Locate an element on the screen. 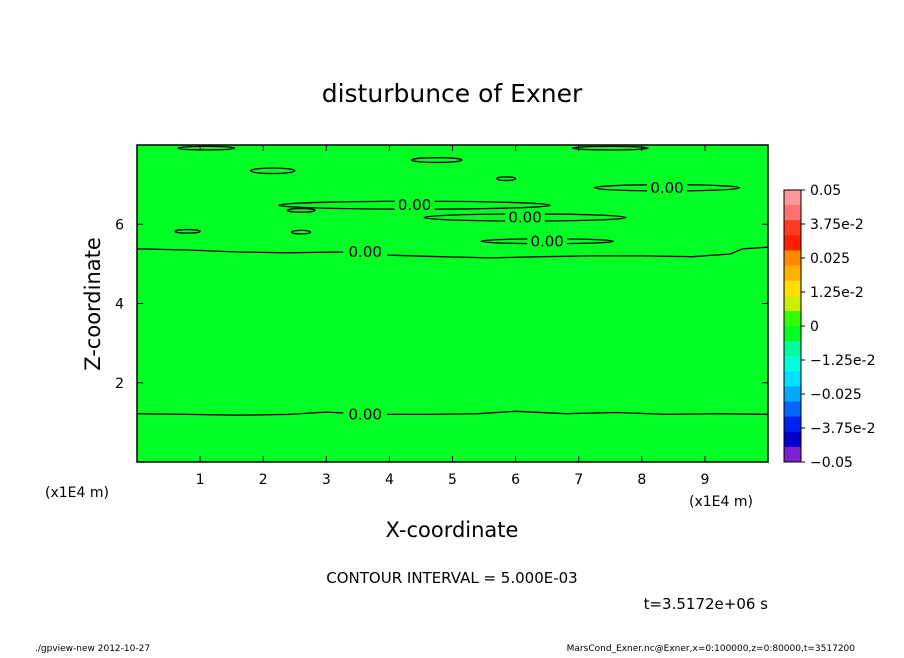  contour-interval: CONTOUR INTERVAL = 5.000E-03 is located at coordinates (451, 578).